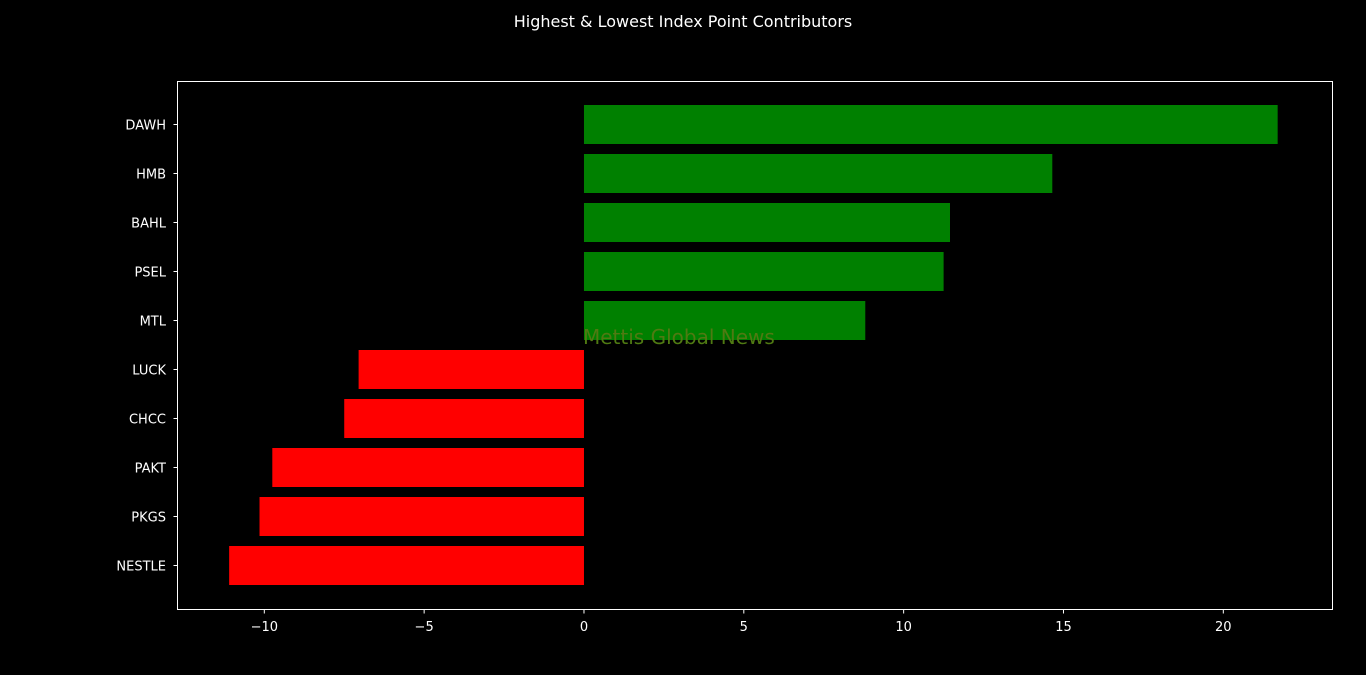 This screenshot has height=675, width=1366. Describe the element at coordinates (149, 224) in the screenshot. I see `y-tick-label: BAHL` at that location.